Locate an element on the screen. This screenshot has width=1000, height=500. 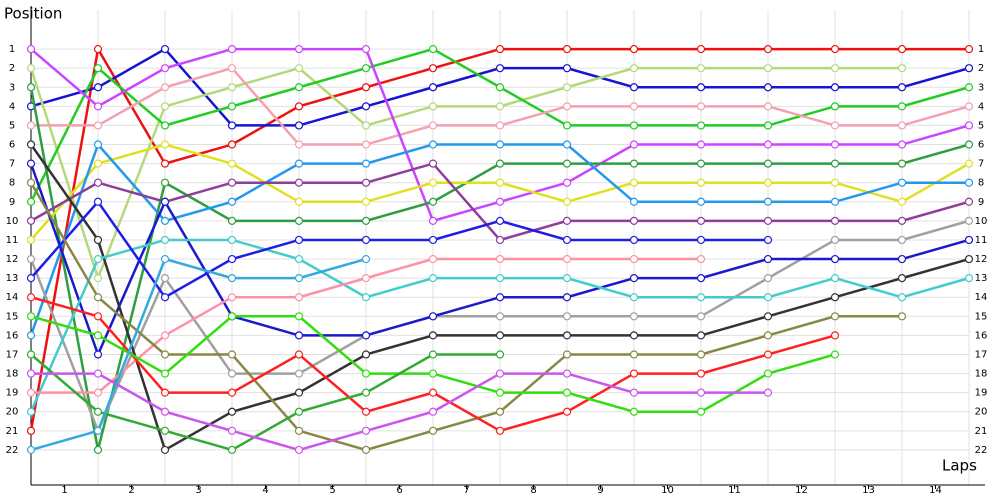
y-tick-label: 5 is located at coordinates (981, 125).